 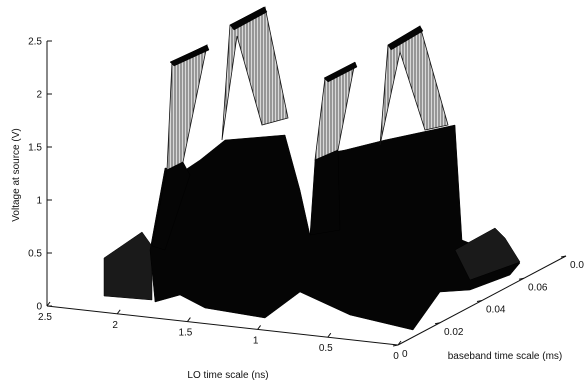 I want to click on z-tick-label: 1.5, so click(x=35, y=148).